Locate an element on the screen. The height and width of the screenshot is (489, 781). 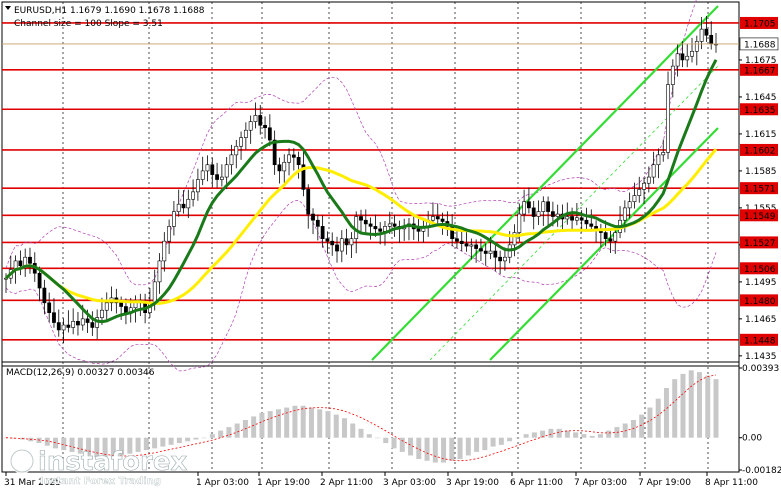
level-label-2: 1.1635 is located at coordinates (760, 111).